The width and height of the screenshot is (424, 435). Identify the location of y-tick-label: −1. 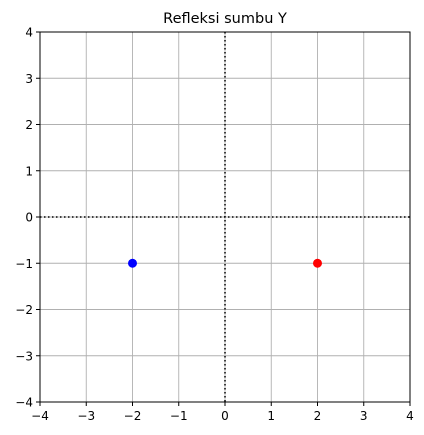
(24, 264).